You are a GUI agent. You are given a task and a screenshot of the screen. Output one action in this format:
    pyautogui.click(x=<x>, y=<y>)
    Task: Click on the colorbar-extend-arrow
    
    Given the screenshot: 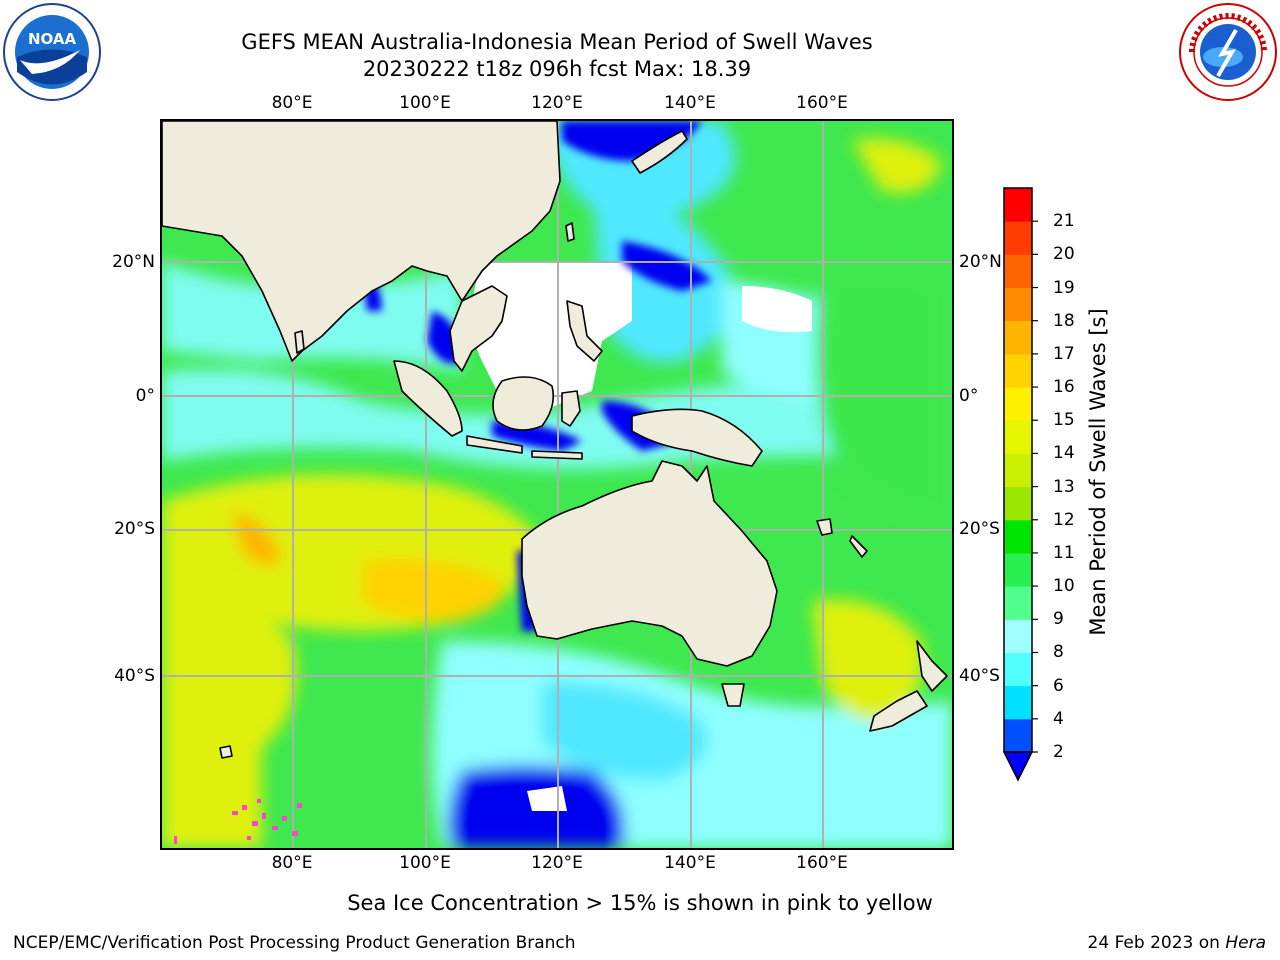 What is the action you would take?
    pyautogui.click(x=1018, y=766)
    